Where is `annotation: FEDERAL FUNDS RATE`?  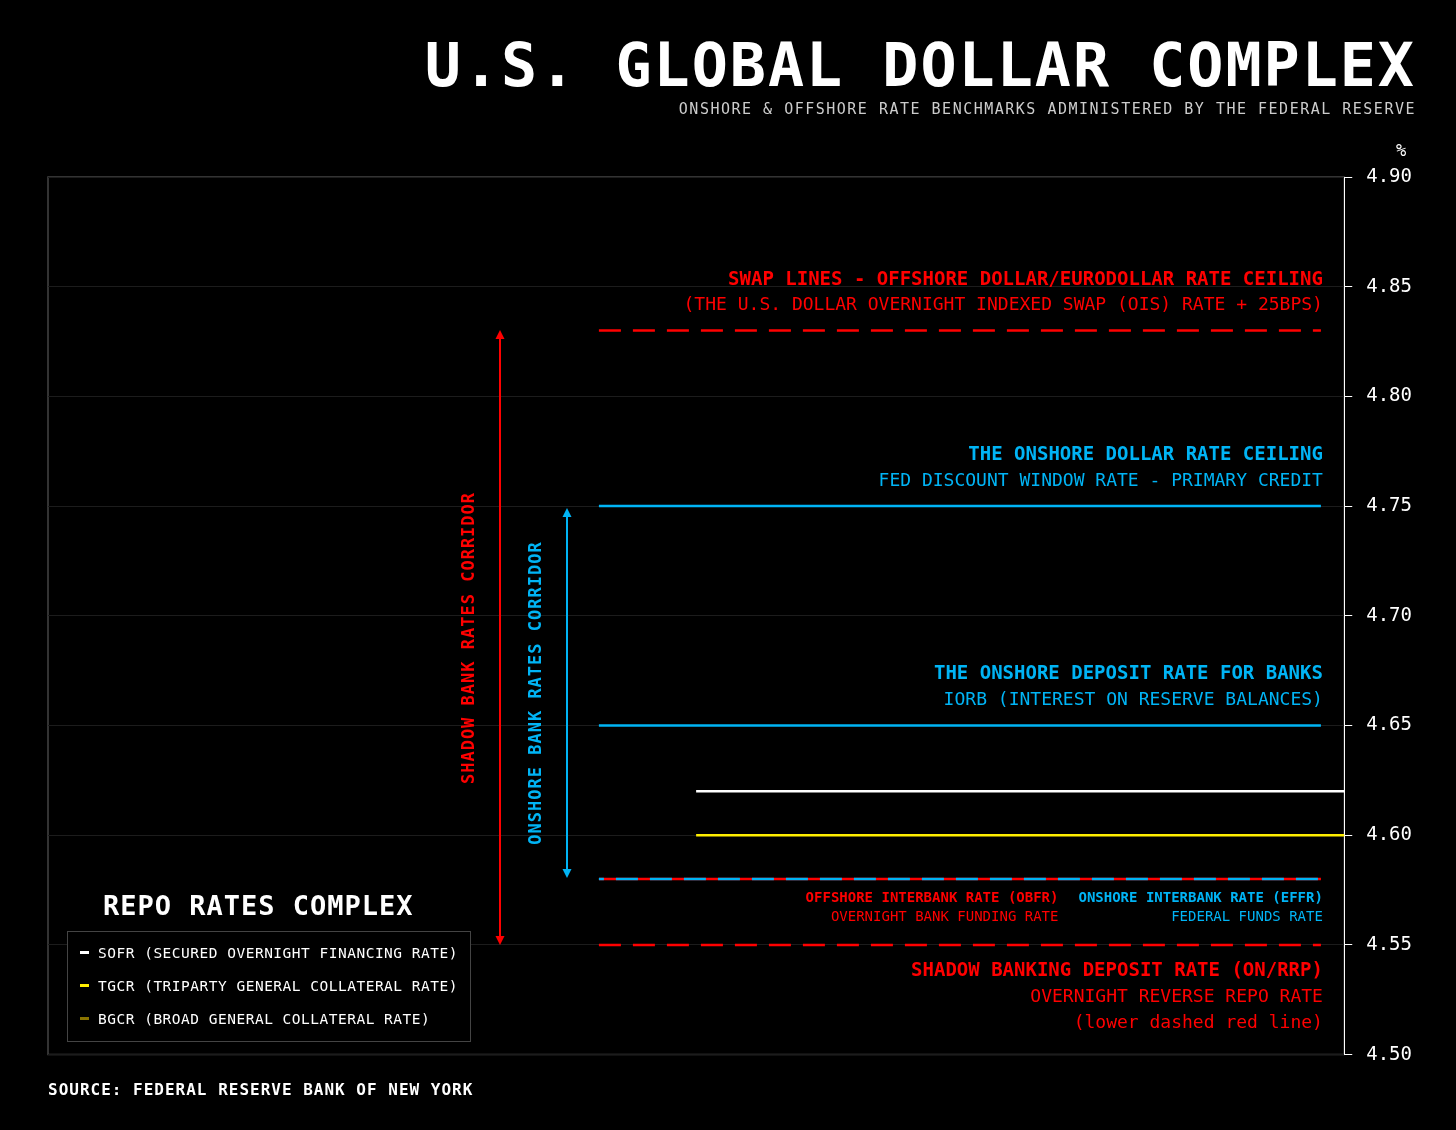 annotation: FEDERAL FUNDS RATE is located at coordinates (1247, 915).